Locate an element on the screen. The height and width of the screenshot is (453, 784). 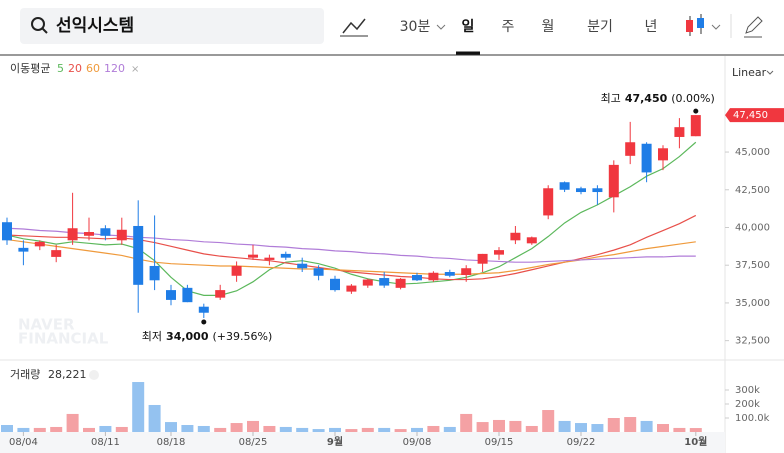
legend-item: 60 is located at coordinates (93, 68).